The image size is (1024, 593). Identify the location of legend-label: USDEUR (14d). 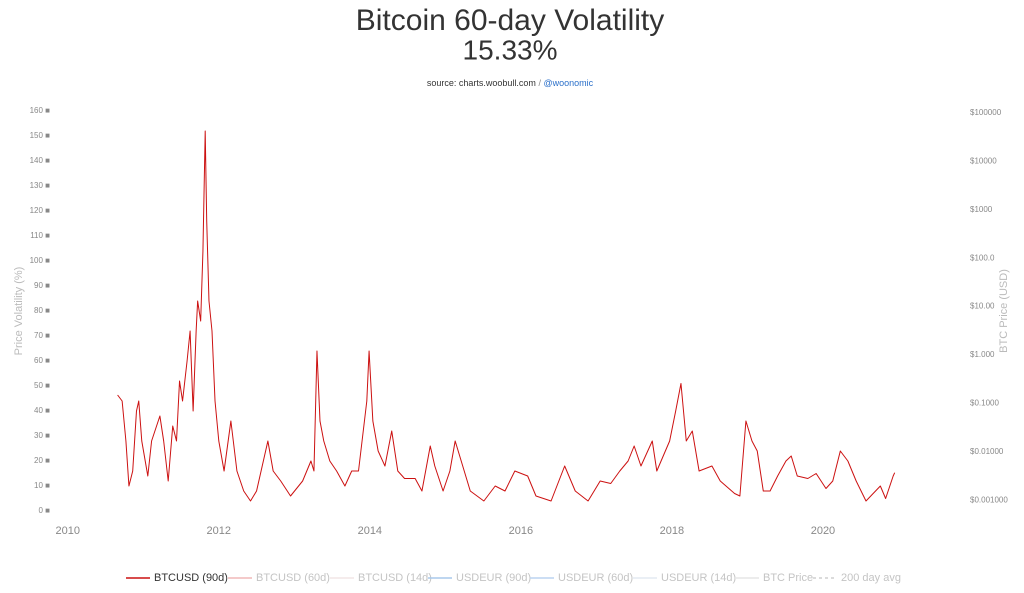
(698, 578).